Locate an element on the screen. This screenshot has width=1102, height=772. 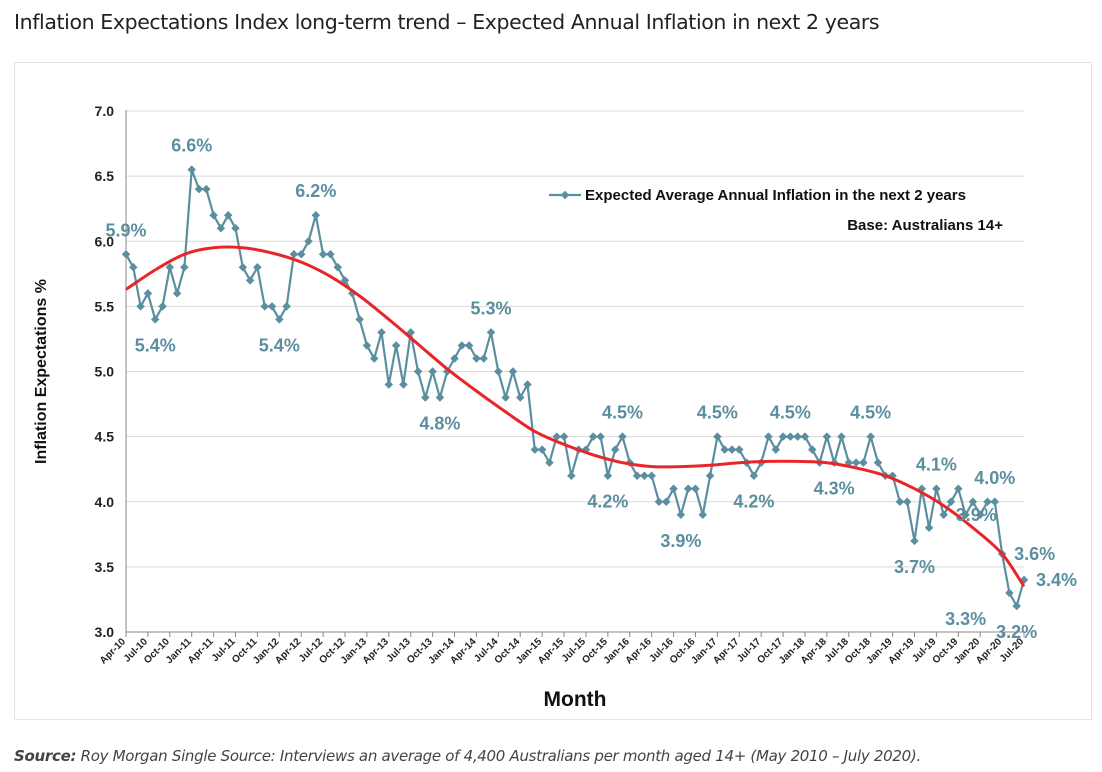
data-label: 3.2% is located at coordinates (1016, 632).